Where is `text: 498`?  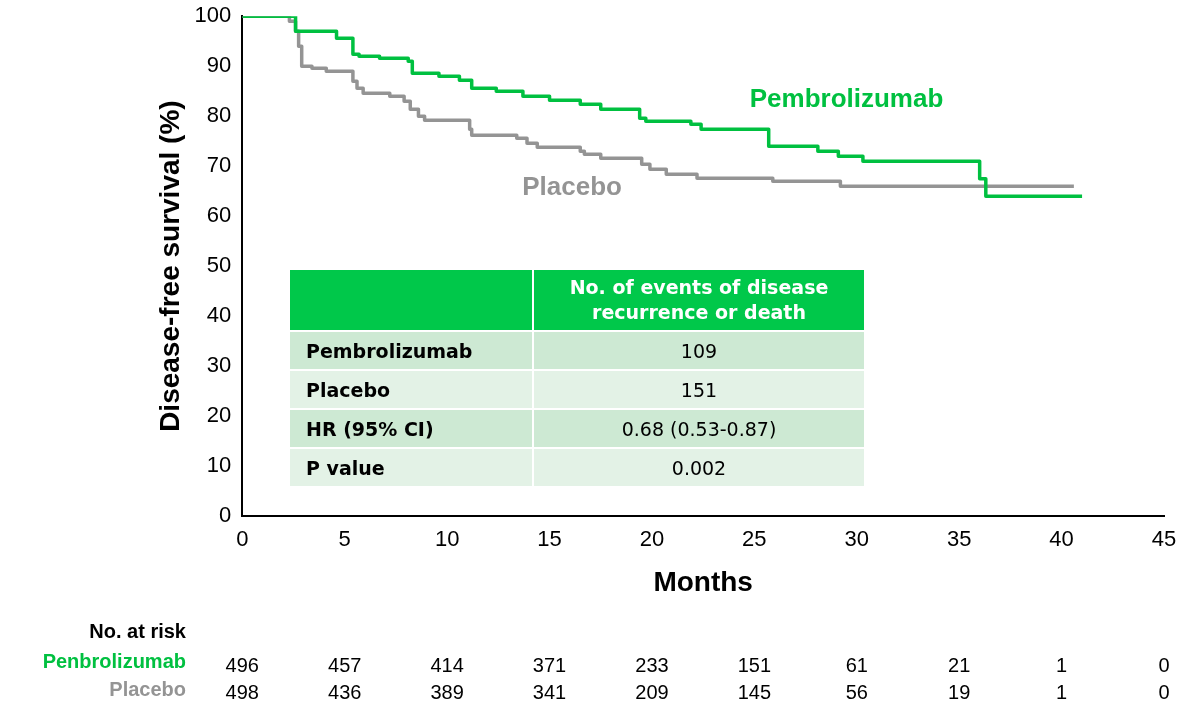 text: 498 is located at coordinates (242, 691).